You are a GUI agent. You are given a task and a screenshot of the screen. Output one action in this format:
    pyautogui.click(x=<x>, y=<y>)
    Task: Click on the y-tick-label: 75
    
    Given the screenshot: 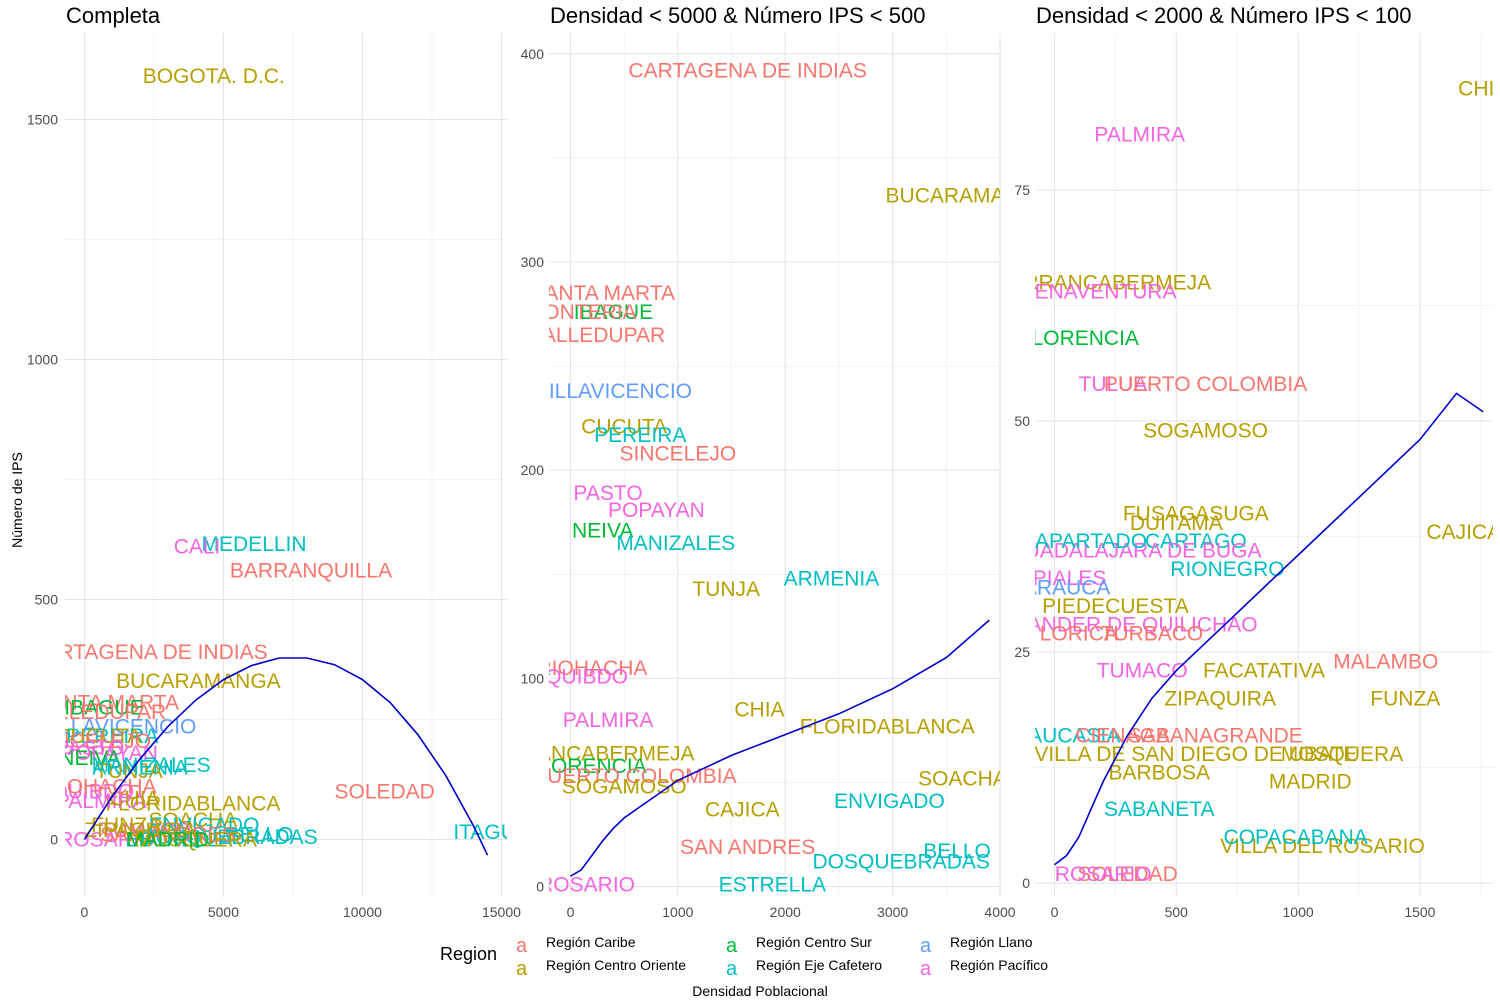 What is the action you would take?
    pyautogui.click(x=1022, y=190)
    